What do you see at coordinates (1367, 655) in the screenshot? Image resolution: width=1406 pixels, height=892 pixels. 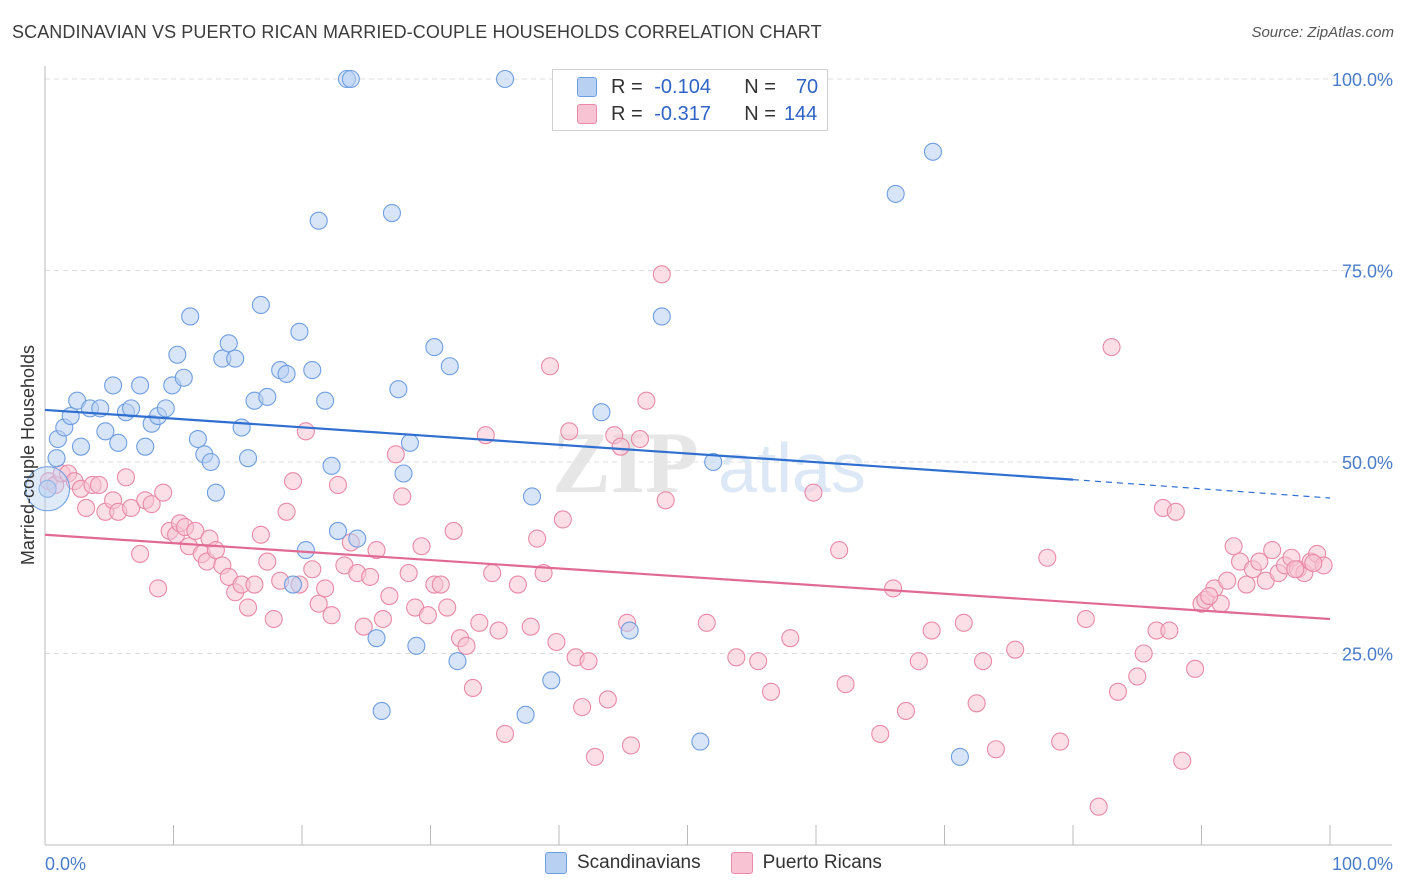 I see `y-tick-label: 25.0%` at bounding box center [1367, 655].